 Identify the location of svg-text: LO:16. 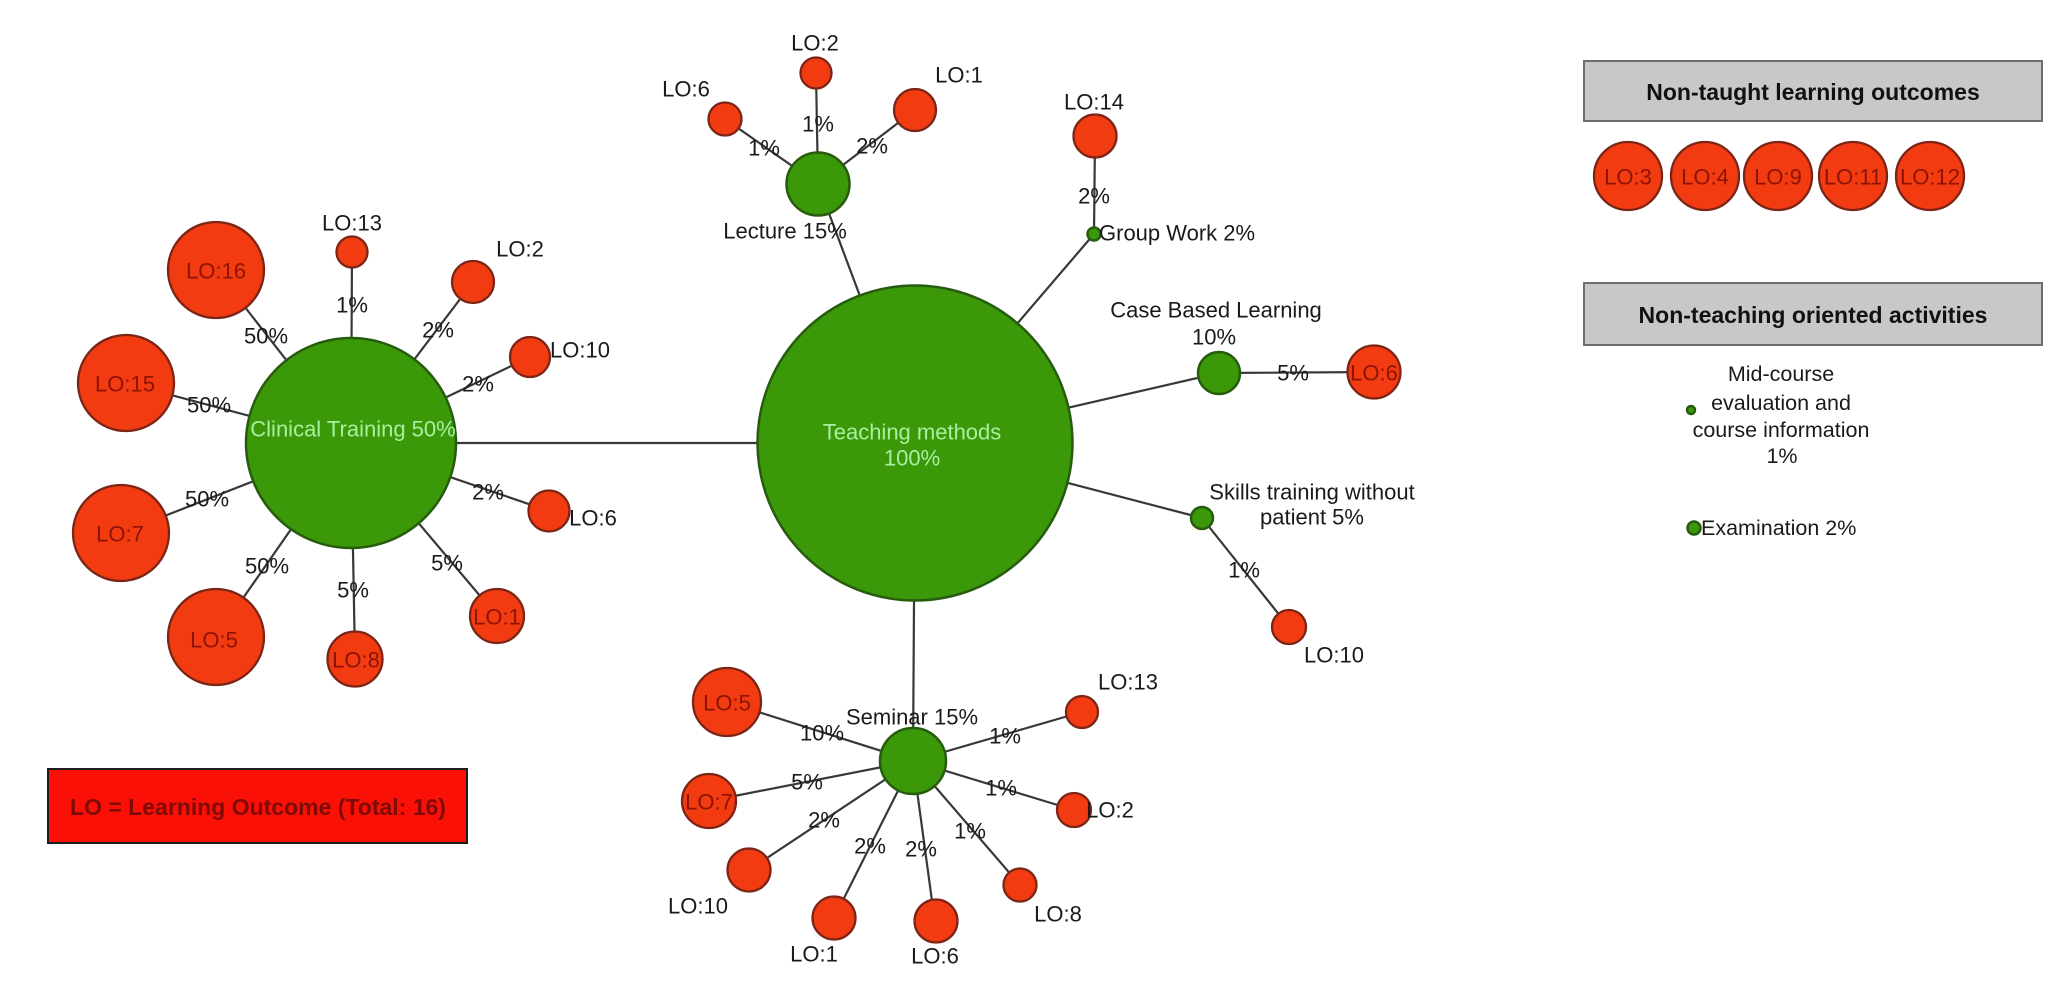
(216, 271).